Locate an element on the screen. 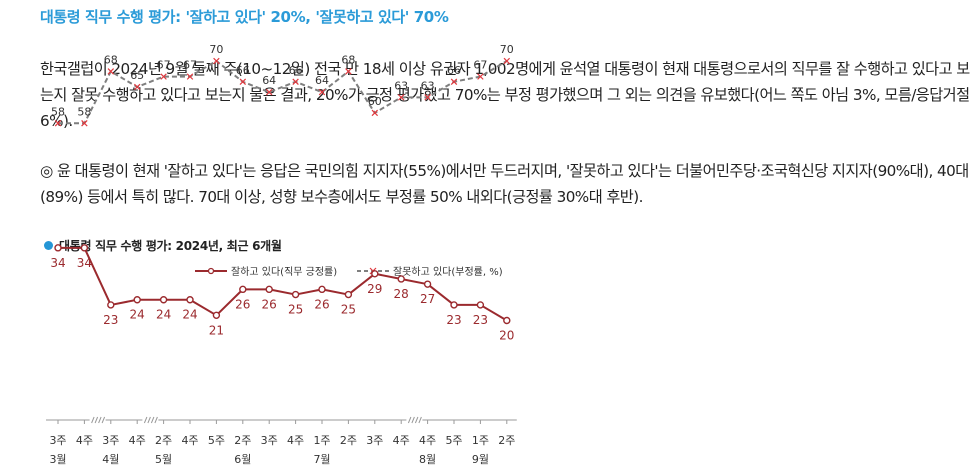  month-label: 6월 is located at coordinates (242, 459).